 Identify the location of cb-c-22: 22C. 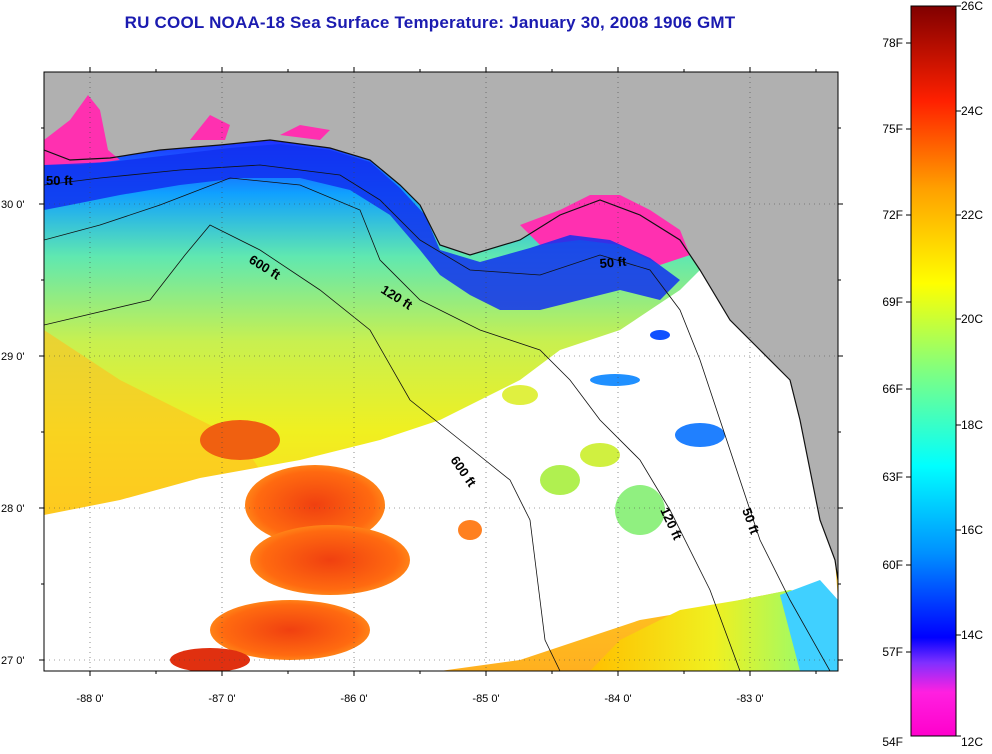
(972, 215).